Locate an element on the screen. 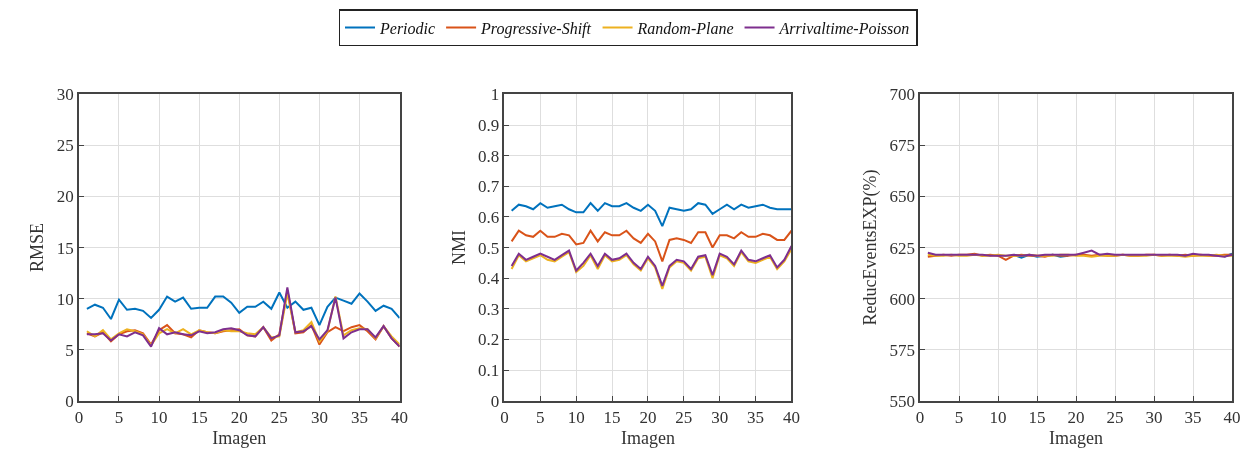  y-tick-label: 700 is located at coordinates (902, 95).